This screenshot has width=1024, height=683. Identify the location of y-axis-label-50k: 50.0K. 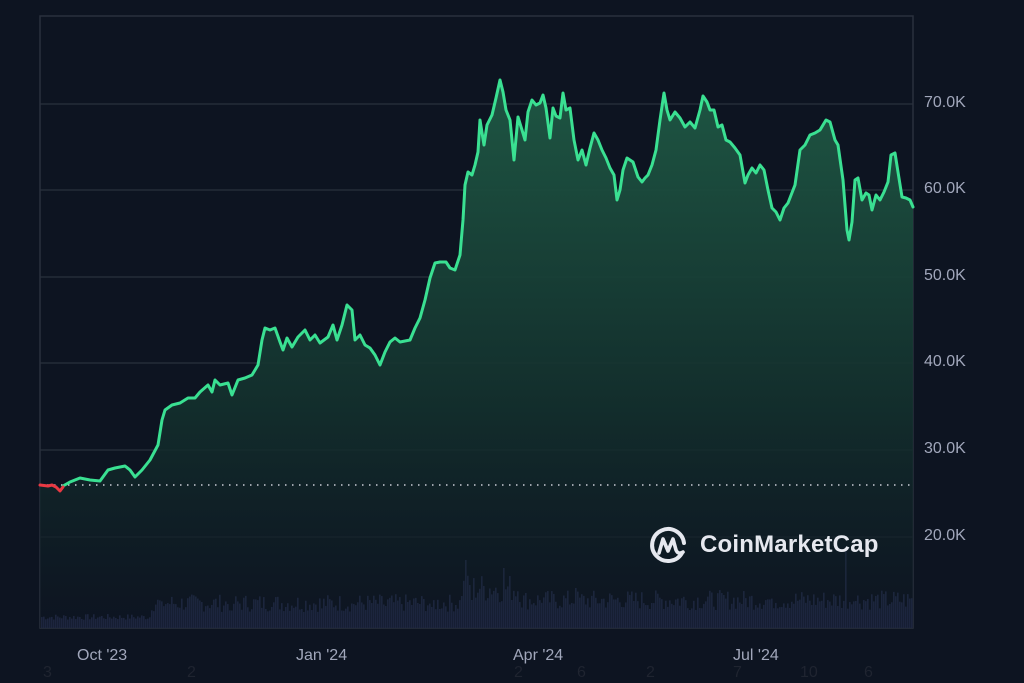
(945, 275).